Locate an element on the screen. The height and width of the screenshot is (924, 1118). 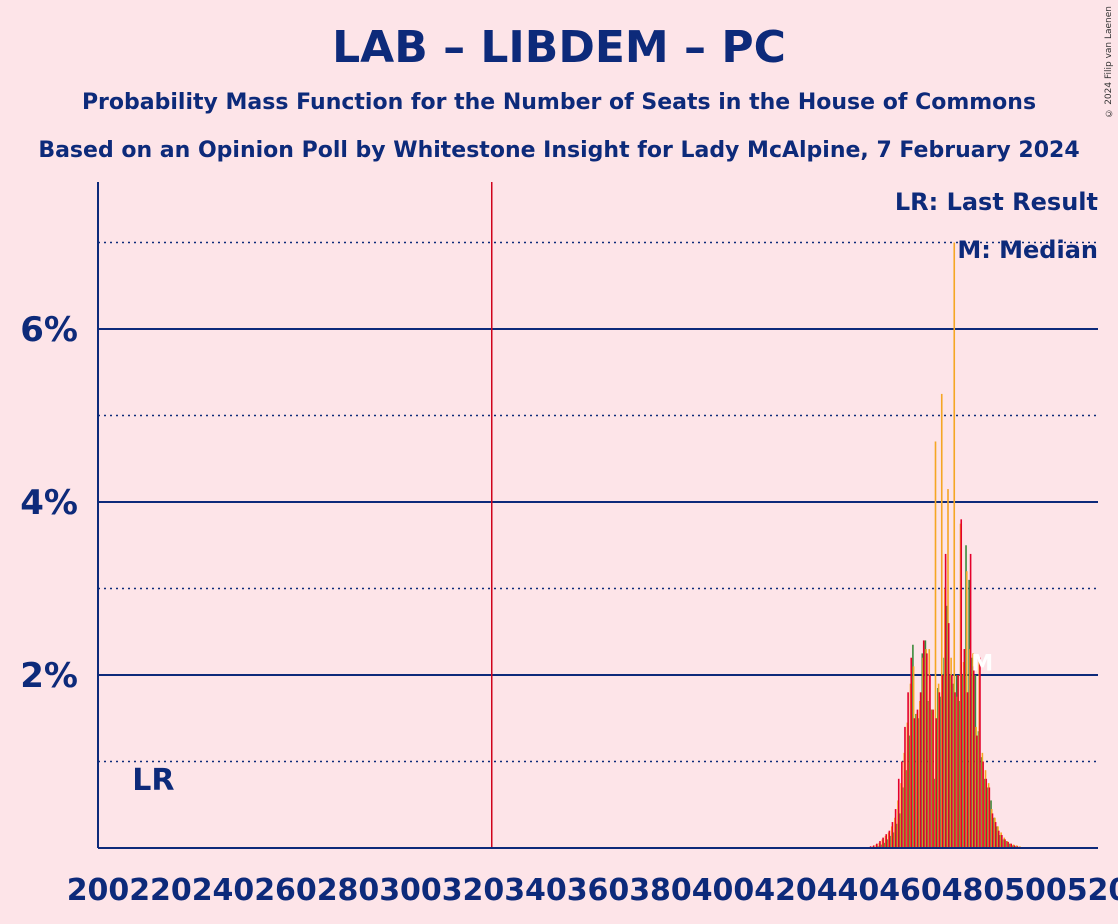
x-tick-label: 240 is located at coordinates (223, 890).